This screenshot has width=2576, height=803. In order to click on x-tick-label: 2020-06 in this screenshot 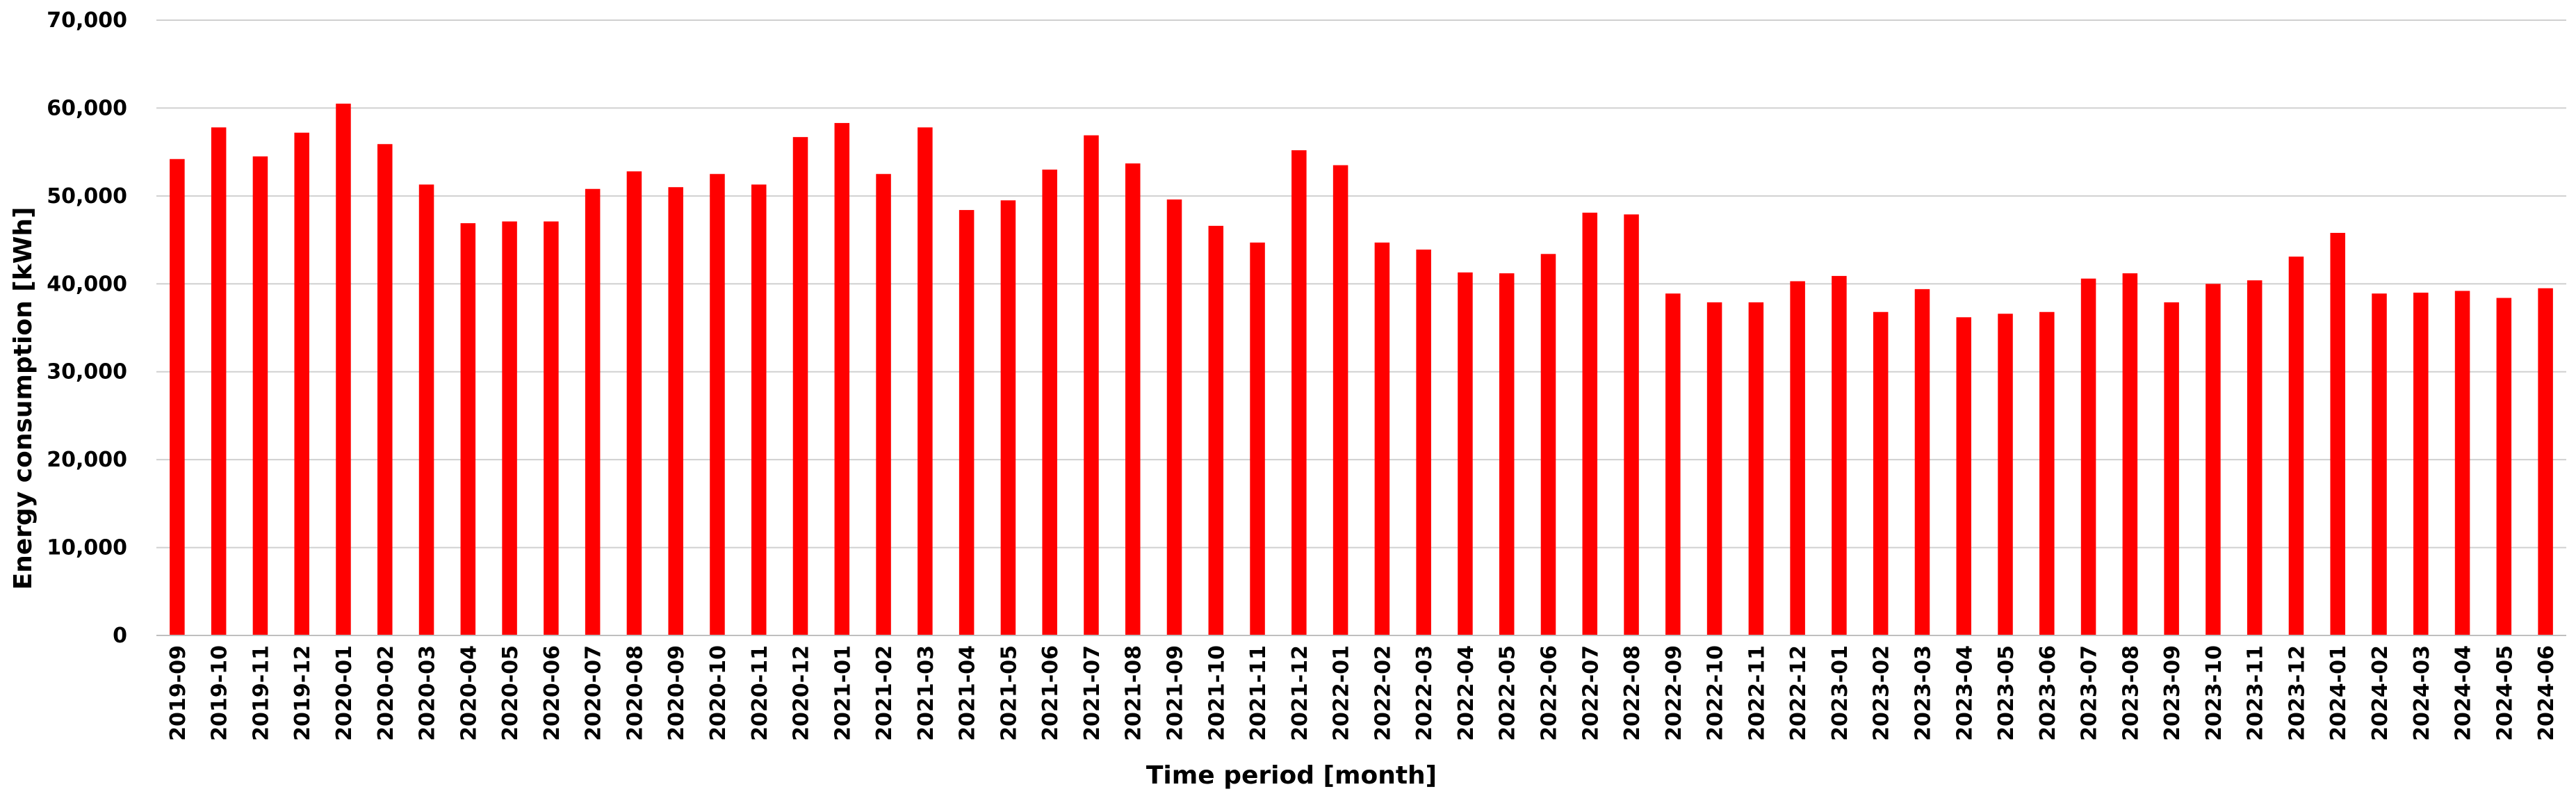, I will do `click(552, 693)`.